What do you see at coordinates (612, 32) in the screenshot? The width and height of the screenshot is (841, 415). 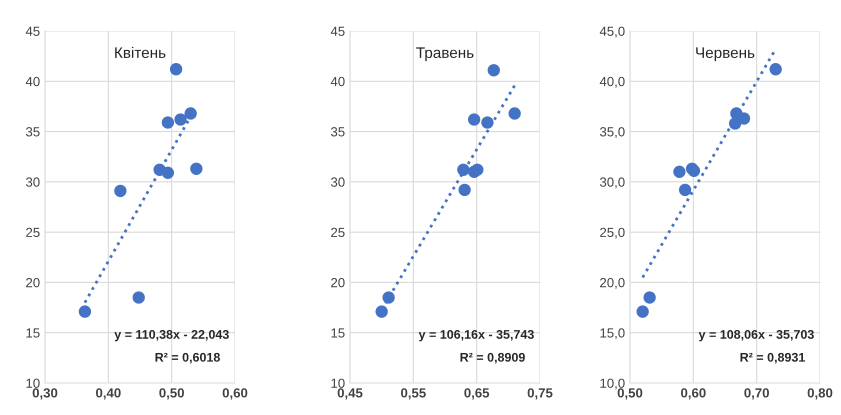 I see `y-tick-label: 45,0` at bounding box center [612, 32].